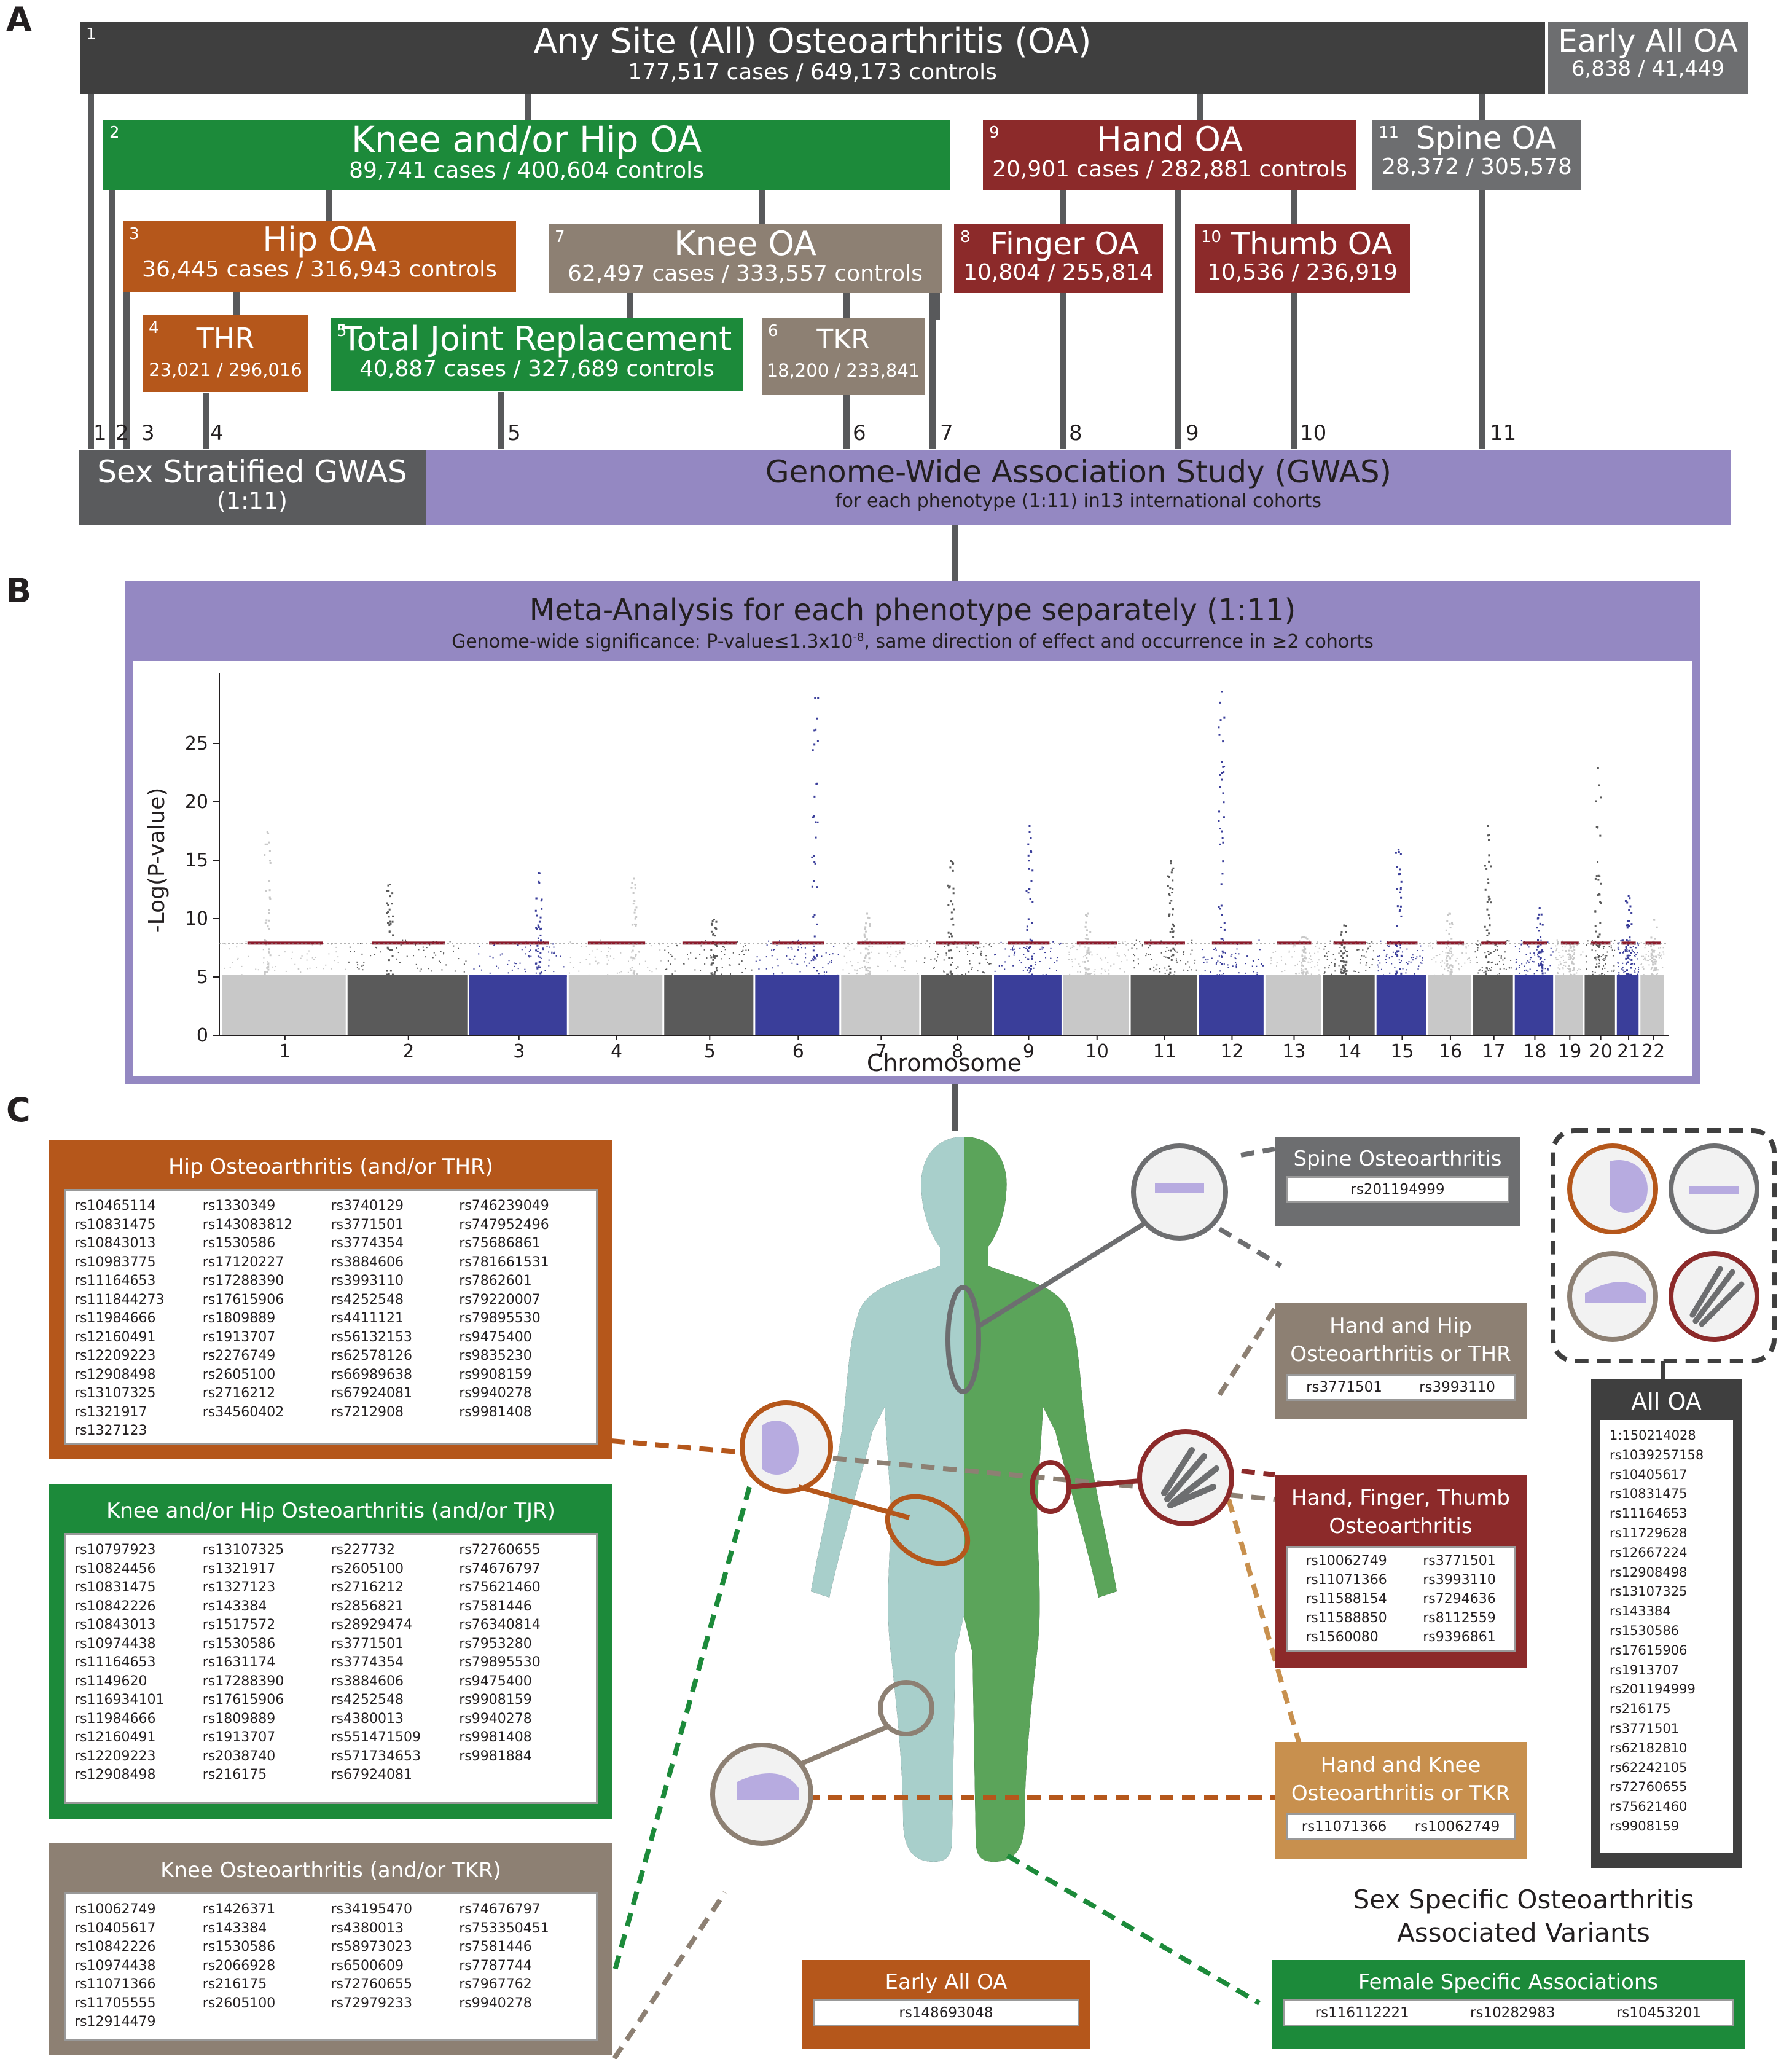 This screenshot has height=2059, width=1792. I want to click on x-tick-label: 7, so click(881, 1051).